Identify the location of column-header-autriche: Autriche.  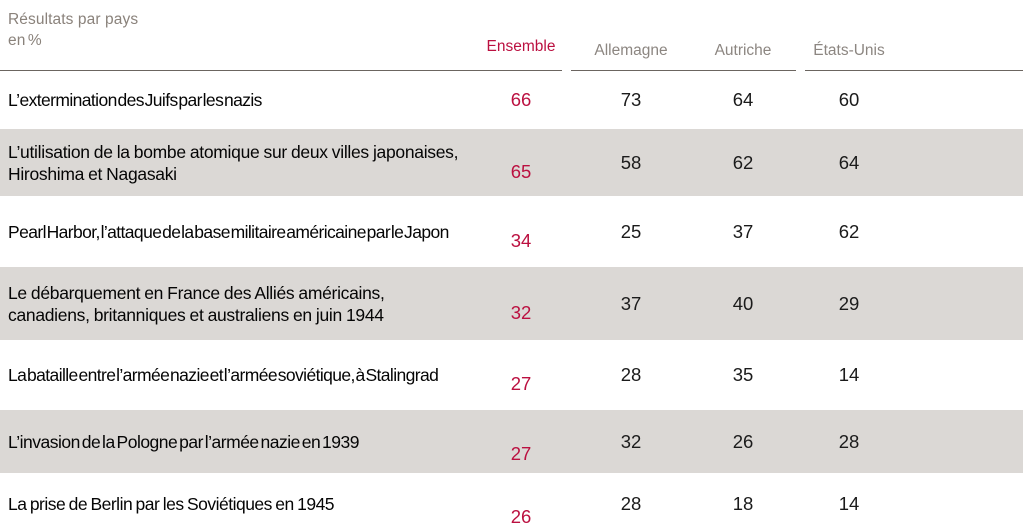
(743, 50).